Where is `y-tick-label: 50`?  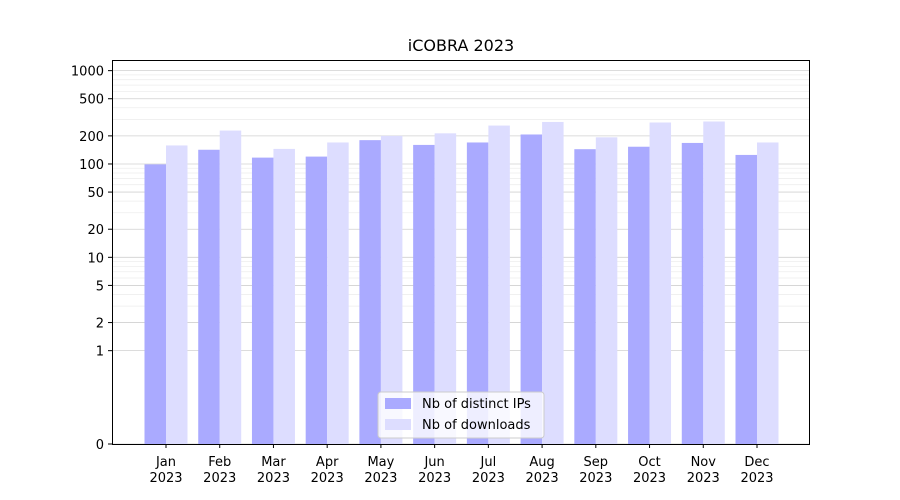
y-tick-label: 50 is located at coordinates (95, 193).